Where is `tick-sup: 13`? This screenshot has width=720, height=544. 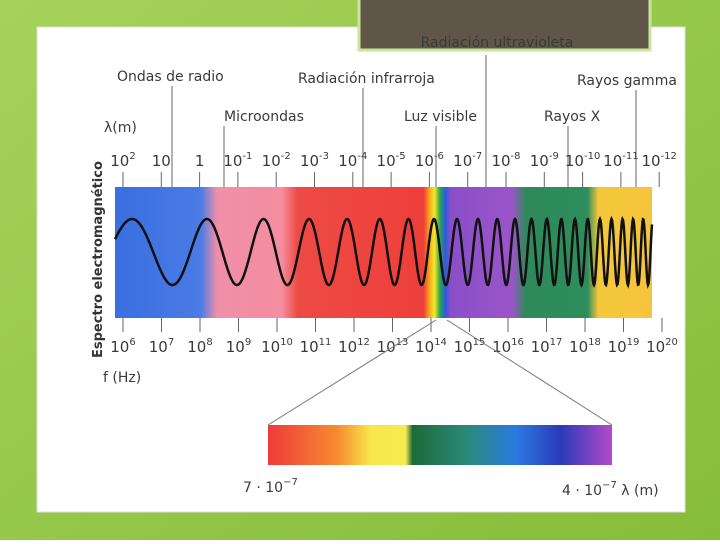
tick-sup: 13 is located at coordinates (402, 342).